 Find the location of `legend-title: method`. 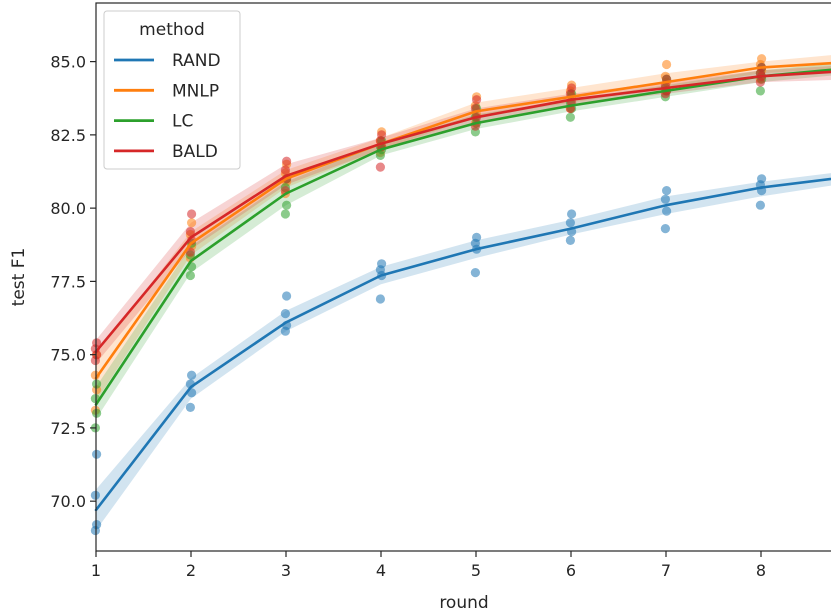

legend-title: method is located at coordinates (172, 30).